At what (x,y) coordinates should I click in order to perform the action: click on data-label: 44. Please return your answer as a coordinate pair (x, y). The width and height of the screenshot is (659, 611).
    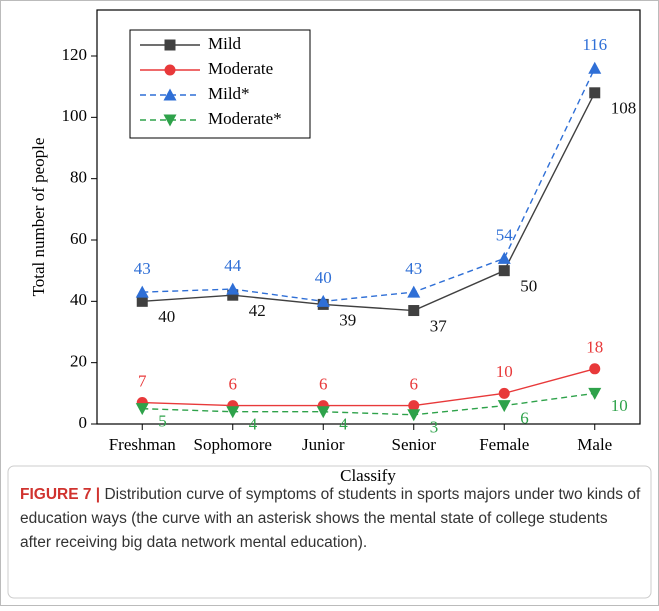
    Looking at the image, I should click on (233, 265).